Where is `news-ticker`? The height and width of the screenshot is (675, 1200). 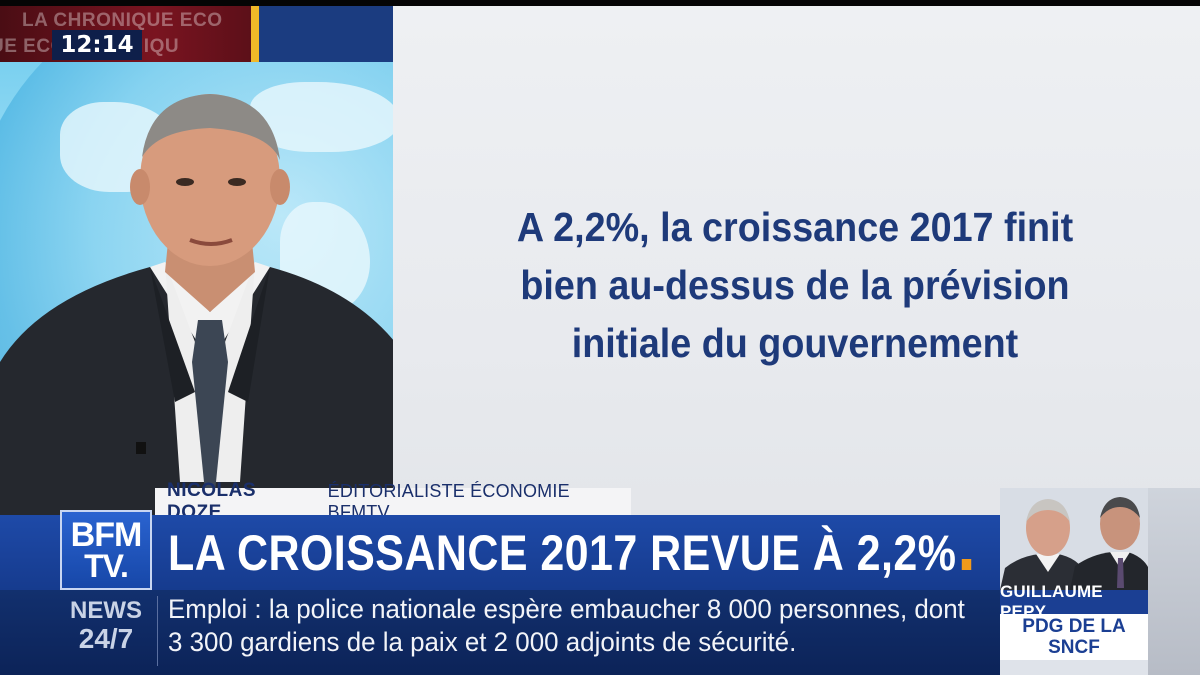
news-ticker is located at coordinates (500, 632).